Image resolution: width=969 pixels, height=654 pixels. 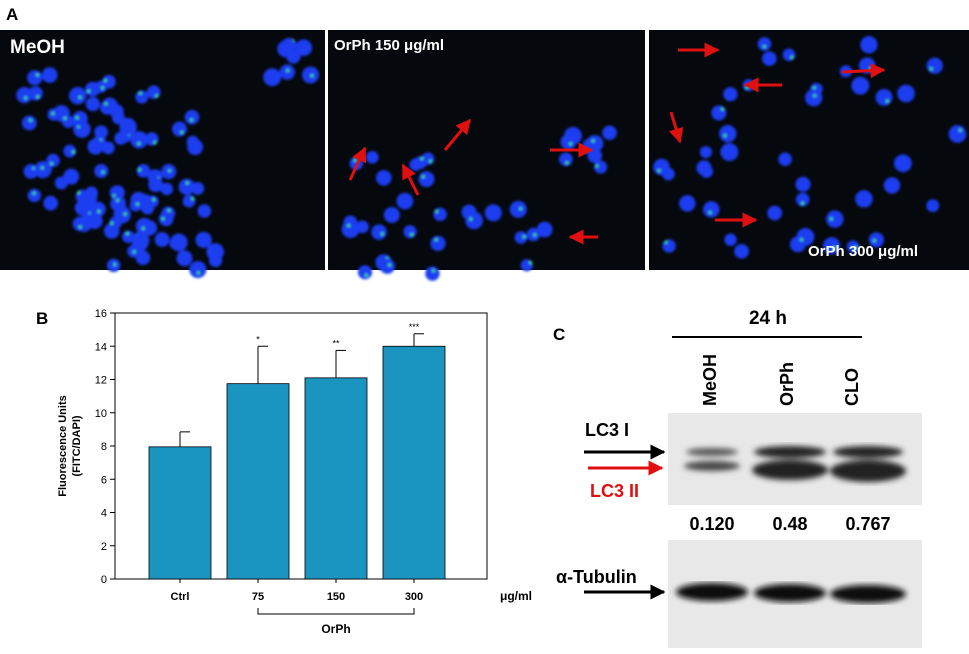 What do you see at coordinates (710, 380) in the screenshot?
I see `lane-label: MeOH` at bounding box center [710, 380].